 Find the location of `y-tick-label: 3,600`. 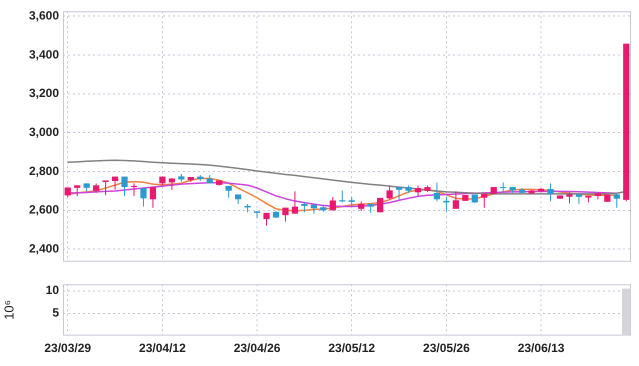

y-tick-label: 3,600 is located at coordinates (44, 15).